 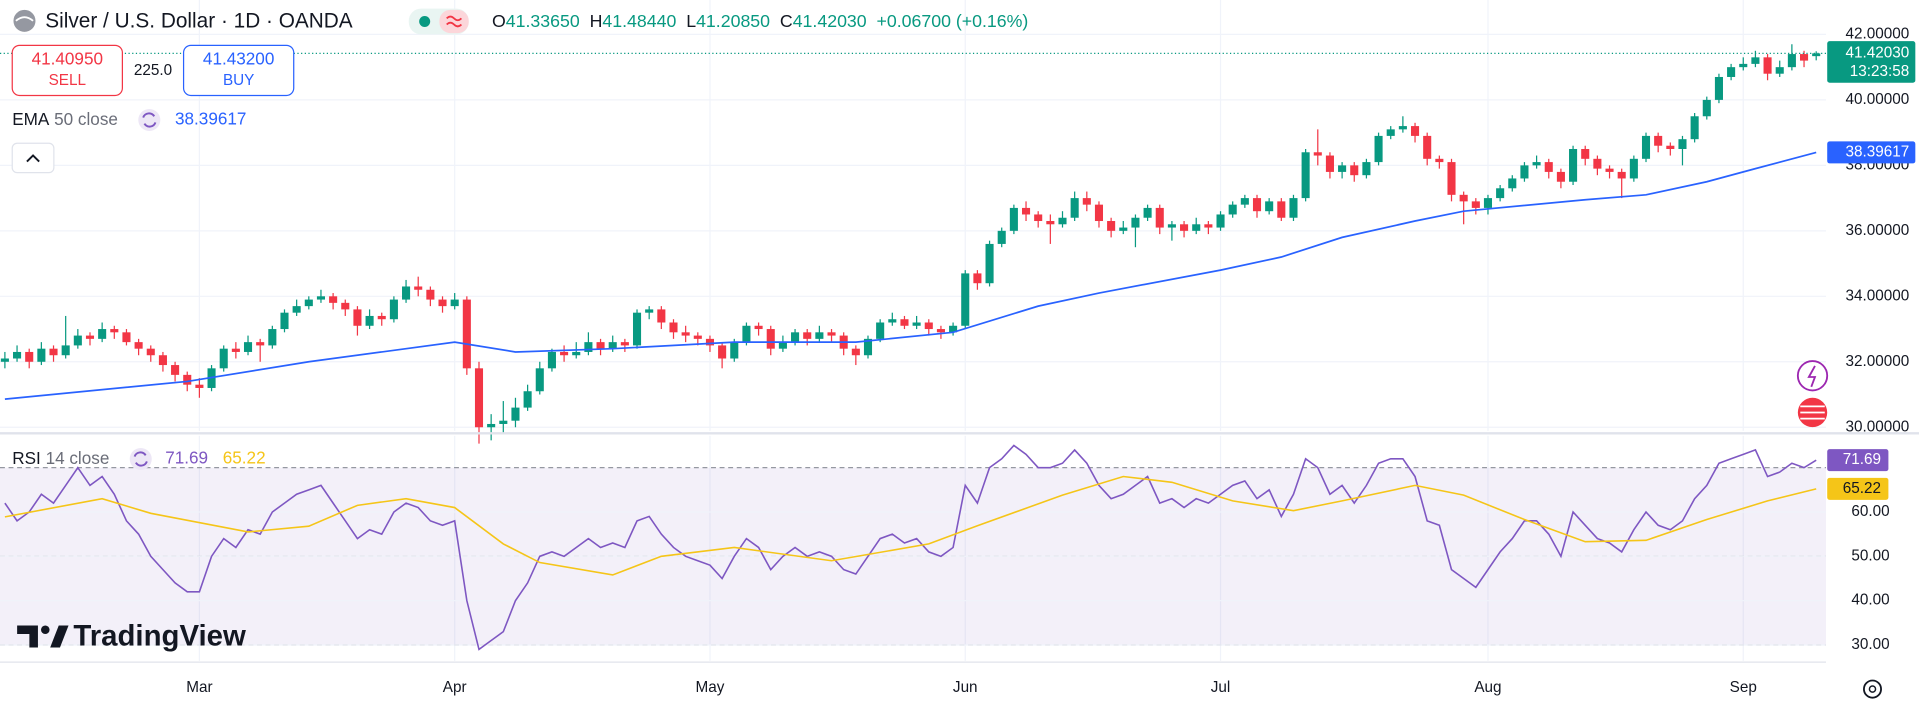 I want to click on settings-icon-center, so click(x=1872, y=689).